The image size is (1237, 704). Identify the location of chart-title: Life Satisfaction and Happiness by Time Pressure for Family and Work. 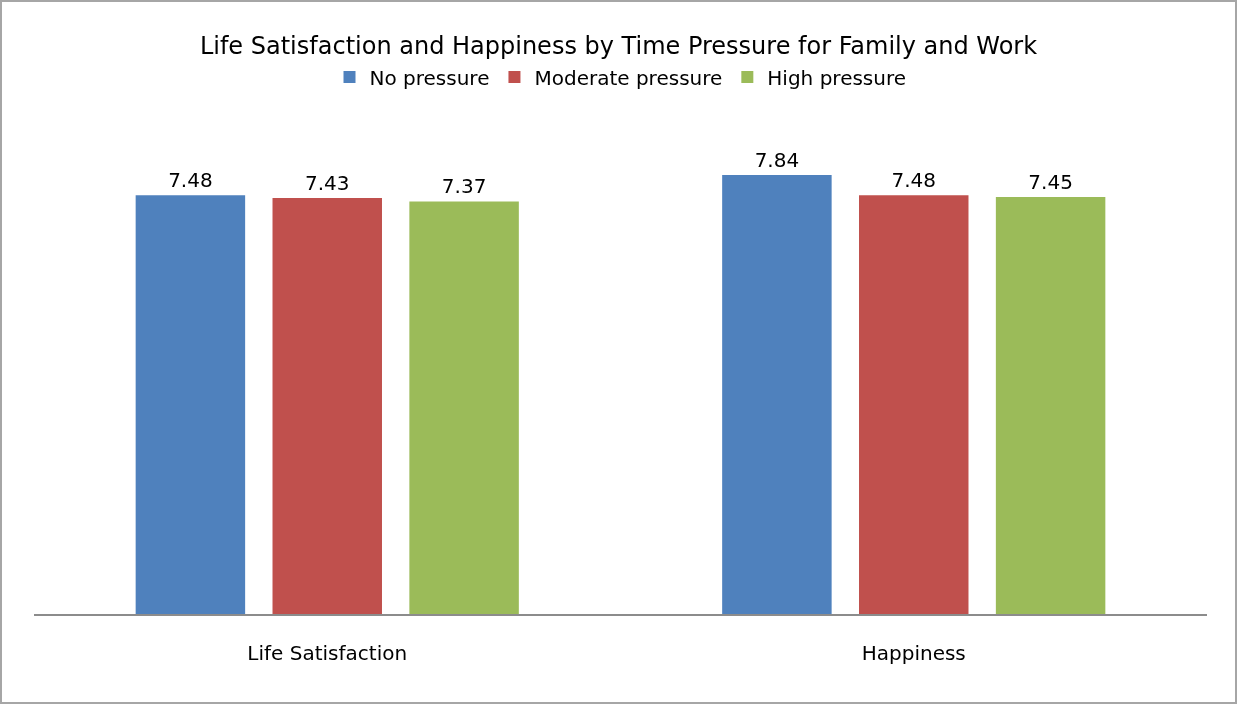
(618, 45).